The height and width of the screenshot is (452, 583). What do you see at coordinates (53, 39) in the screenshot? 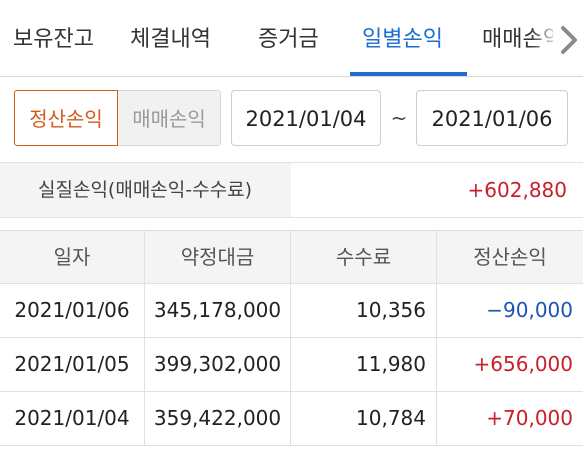
I see `tab-holdings: 보유잔고` at bounding box center [53, 39].